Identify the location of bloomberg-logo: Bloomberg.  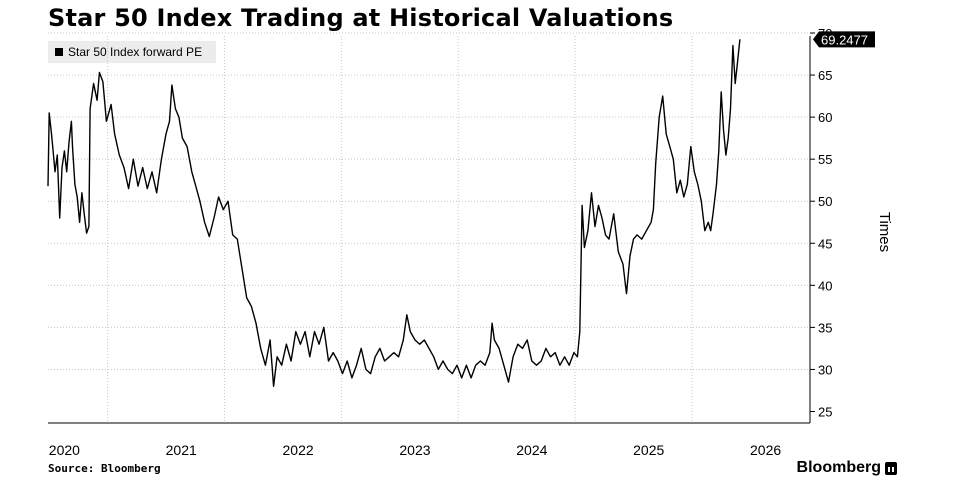
(847, 468).